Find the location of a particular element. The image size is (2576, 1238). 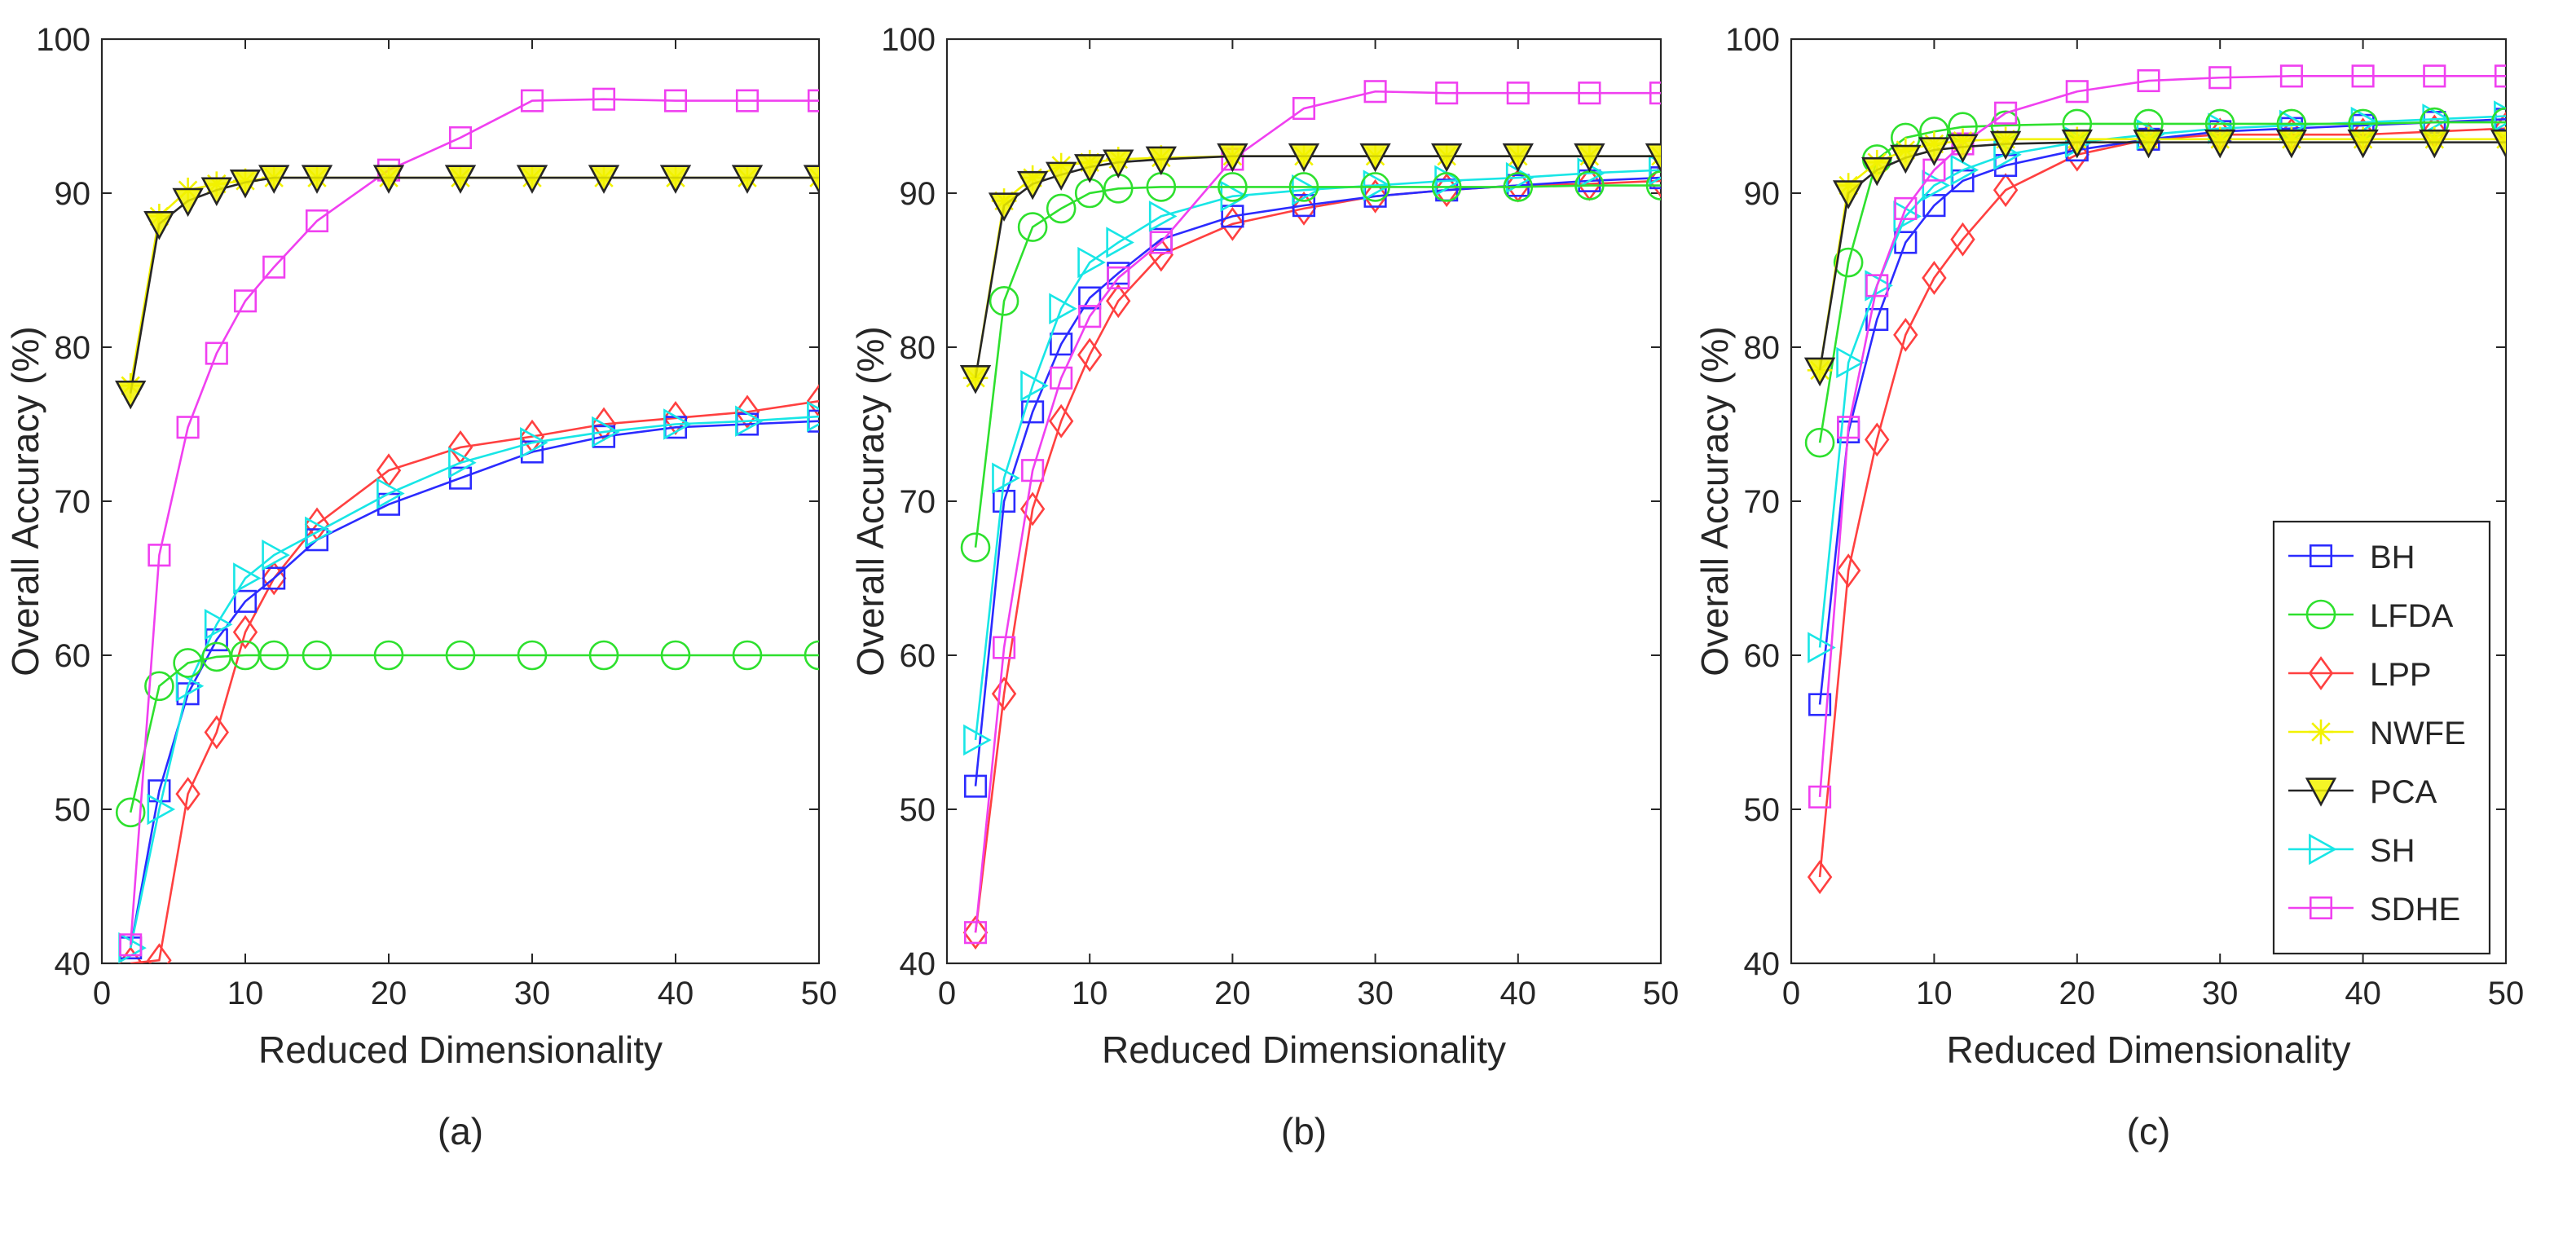

legend-entry-bh: BH is located at coordinates (2351, 557).